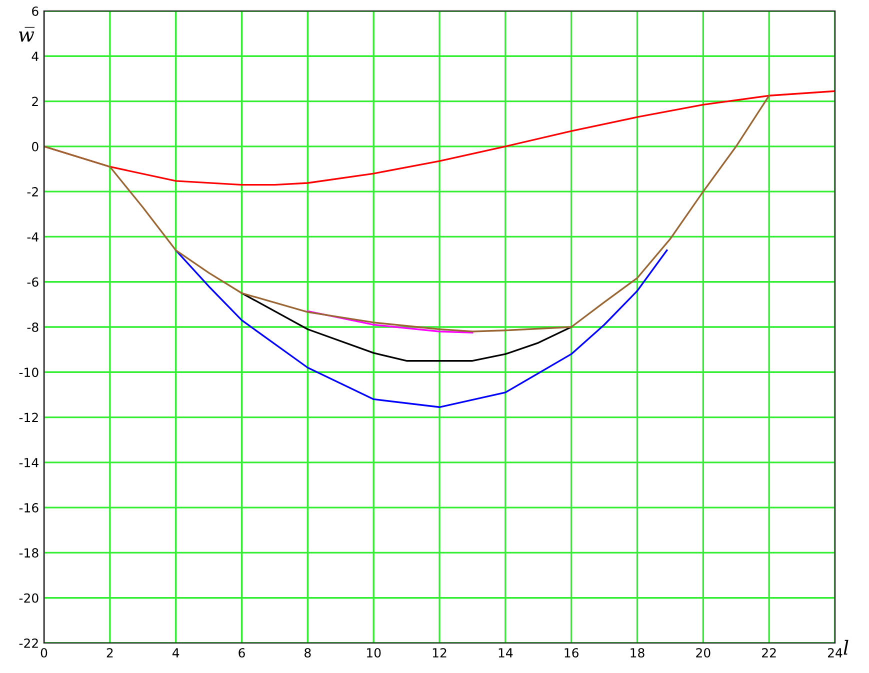 The width and height of the screenshot is (869, 673). Describe the element at coordinates (32, 327) in the screenshot. I see `y-tick-label: -8` at that location.